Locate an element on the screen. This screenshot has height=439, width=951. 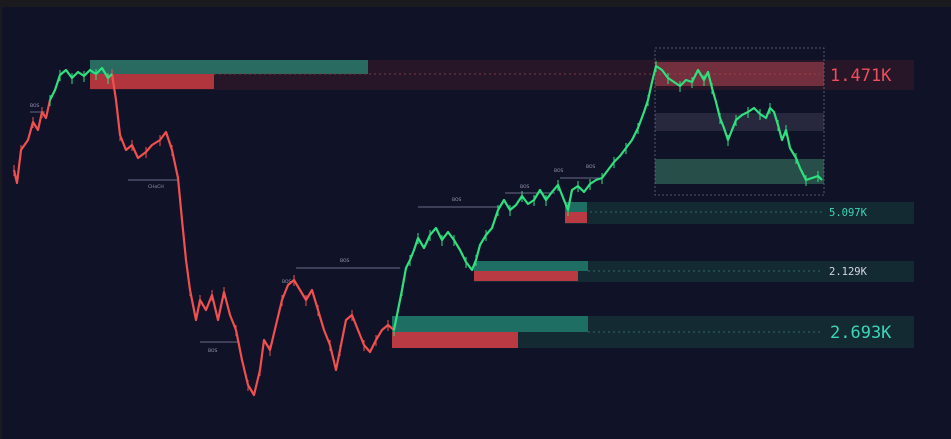
level-label-demand-3: 2.693K is located at coordinates (861, 333).